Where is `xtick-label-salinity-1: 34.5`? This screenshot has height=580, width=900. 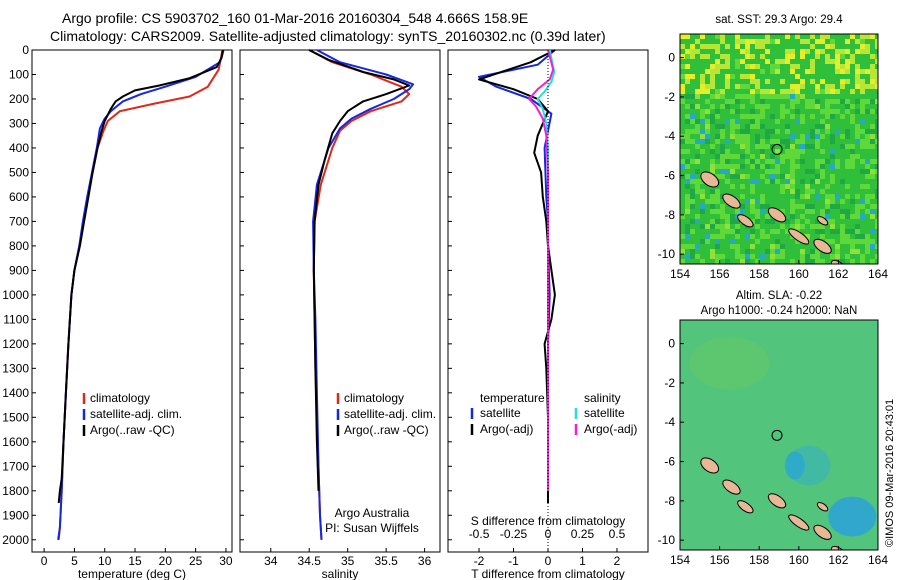 xtick-label-salinity-1: 34.5 is located at coordinates (310, 561).